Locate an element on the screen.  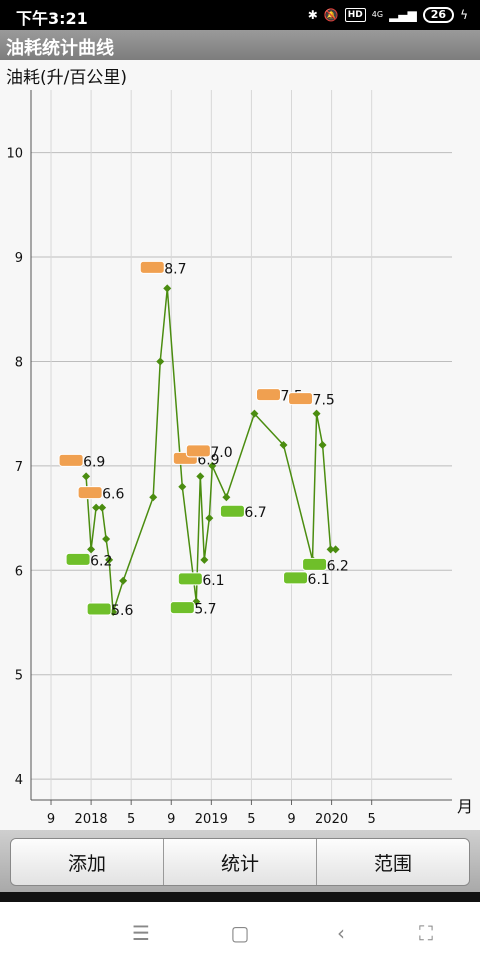
screenshot-icon: ⛶ is located at coordinates (426, 933).